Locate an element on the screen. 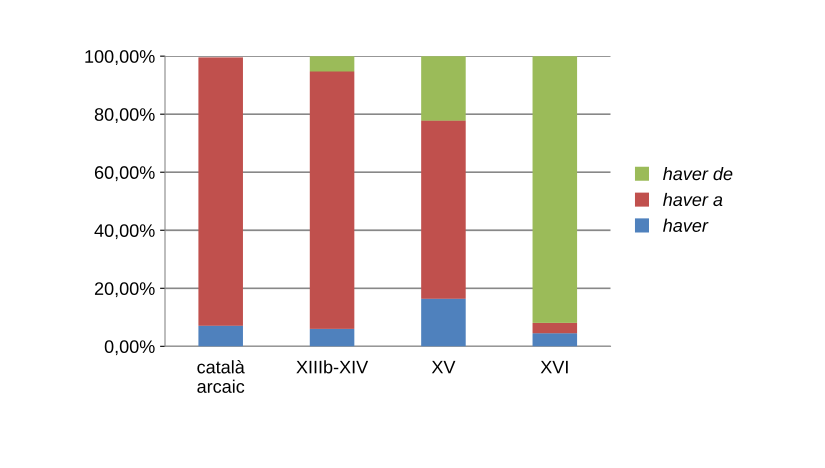 This screenshot has width=825, height=468. y-tick-label: 0,00% is located at coordinates (129, 348).